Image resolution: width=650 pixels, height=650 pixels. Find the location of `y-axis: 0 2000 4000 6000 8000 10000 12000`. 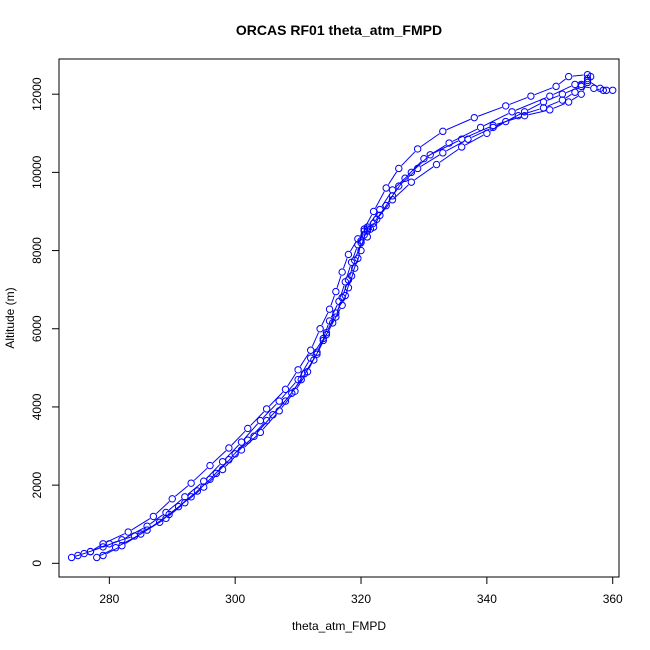

y-axis: 0 2000 4000 6000 8000 10000 12000 is located at coordinates (45, 322).